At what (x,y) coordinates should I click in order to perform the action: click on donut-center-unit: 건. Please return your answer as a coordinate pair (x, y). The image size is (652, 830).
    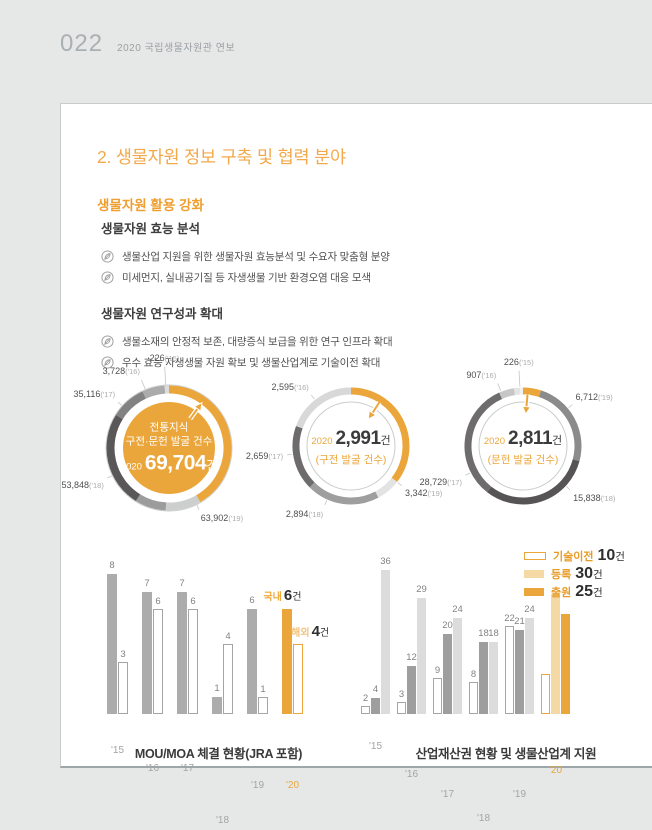
    Looking at the image, I should click on (385, 441).